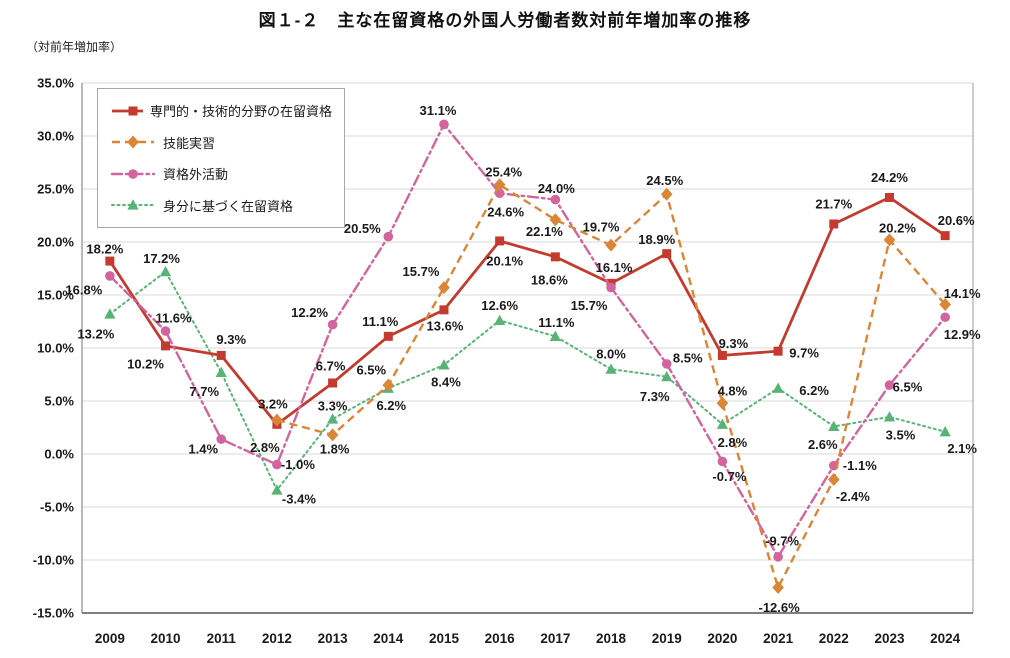 The width and height of the screenshot is (1010, 658). What do you see at coordinates (133, 142) in the screenshot?
I see `diamond-marker-icon` at bounding box center [133, 142].